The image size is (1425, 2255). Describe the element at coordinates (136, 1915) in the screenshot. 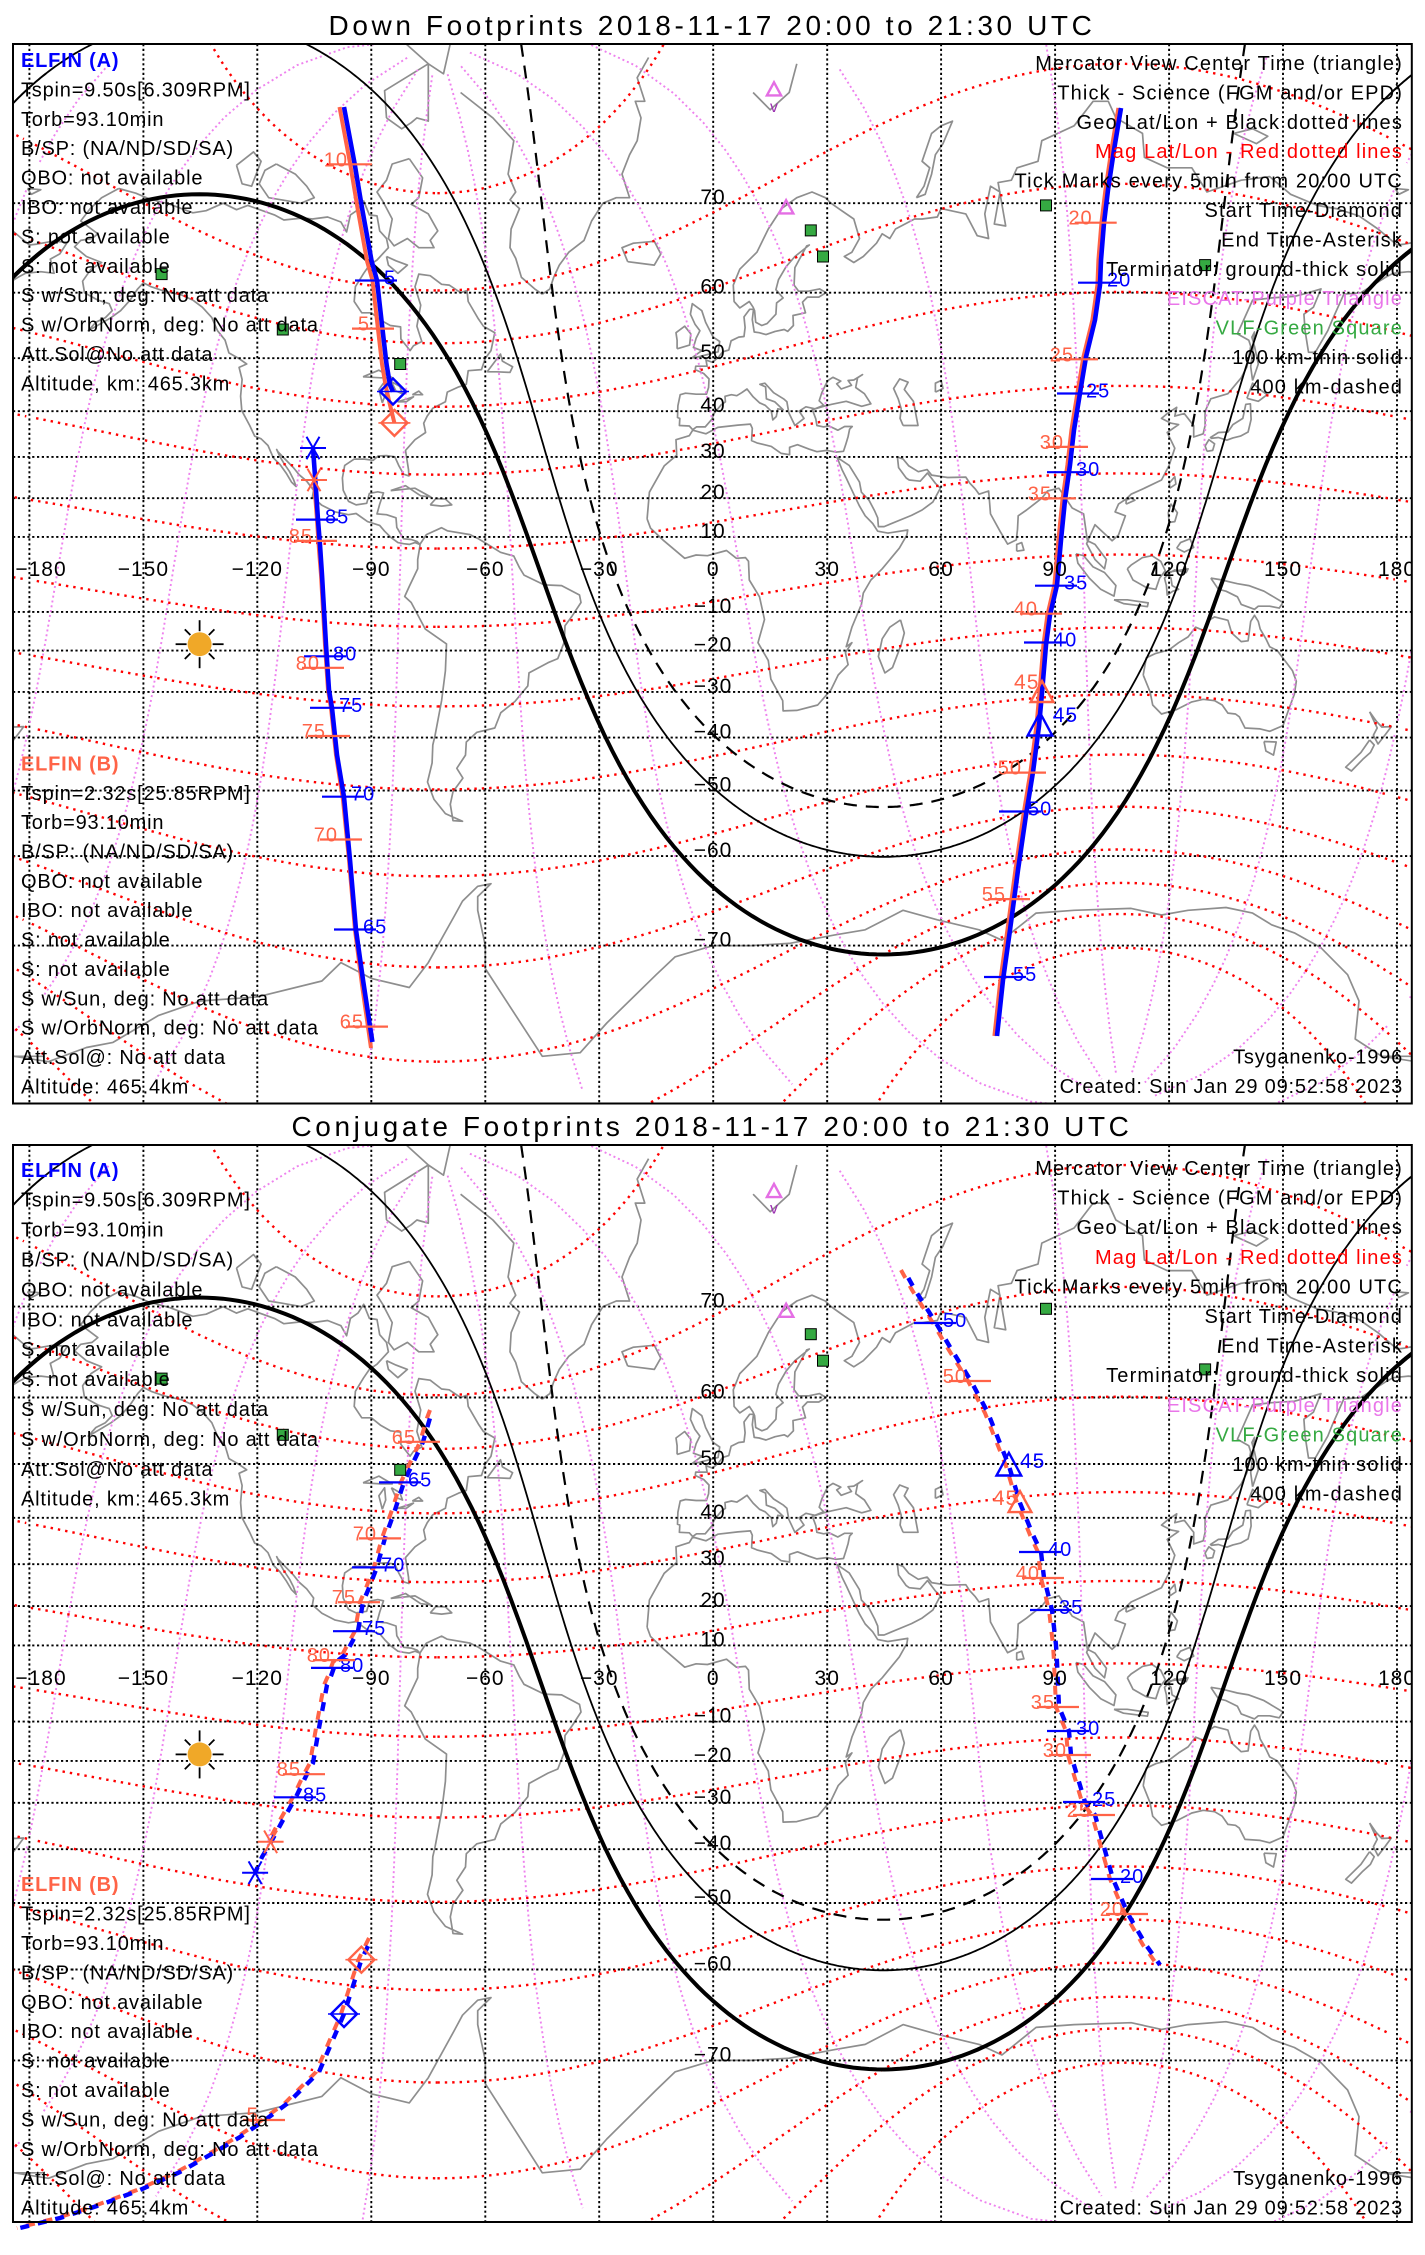

I see `svg-text: Tspin=2.32s[25.85RPM]` at that location.